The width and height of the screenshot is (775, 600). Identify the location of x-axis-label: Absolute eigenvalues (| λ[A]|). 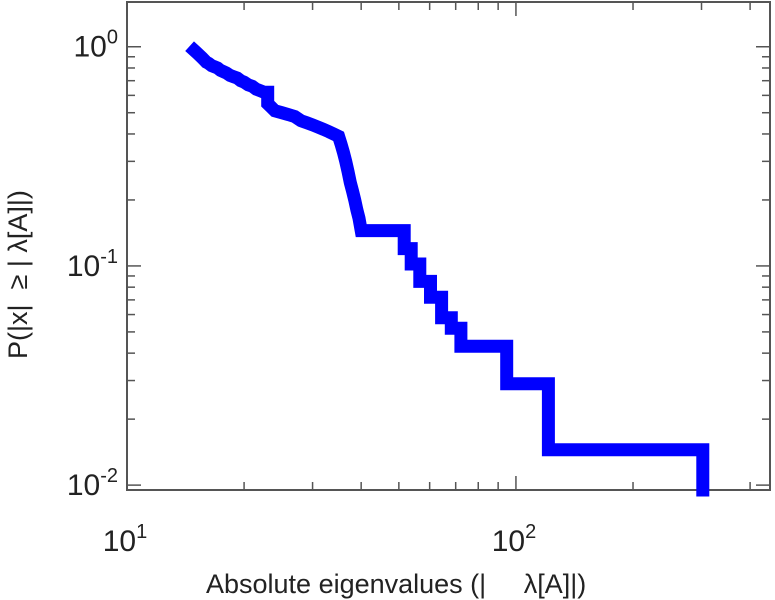
(396, 584).